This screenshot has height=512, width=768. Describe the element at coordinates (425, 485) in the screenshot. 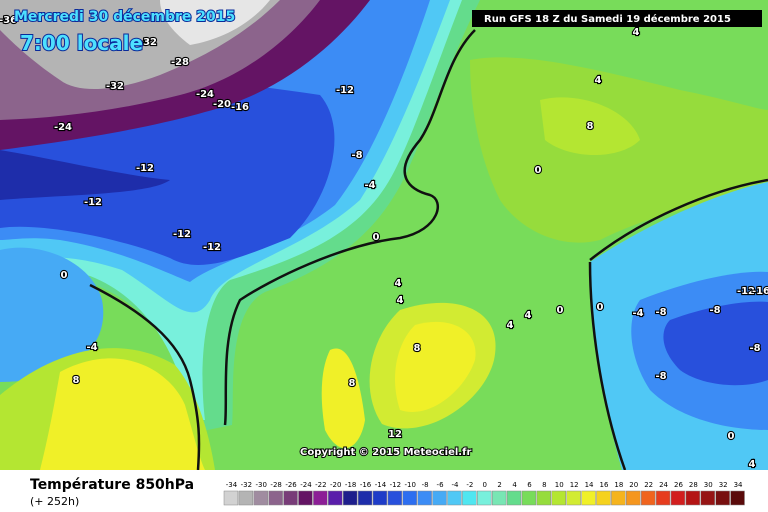

I see `legend-value: -8` at that location.